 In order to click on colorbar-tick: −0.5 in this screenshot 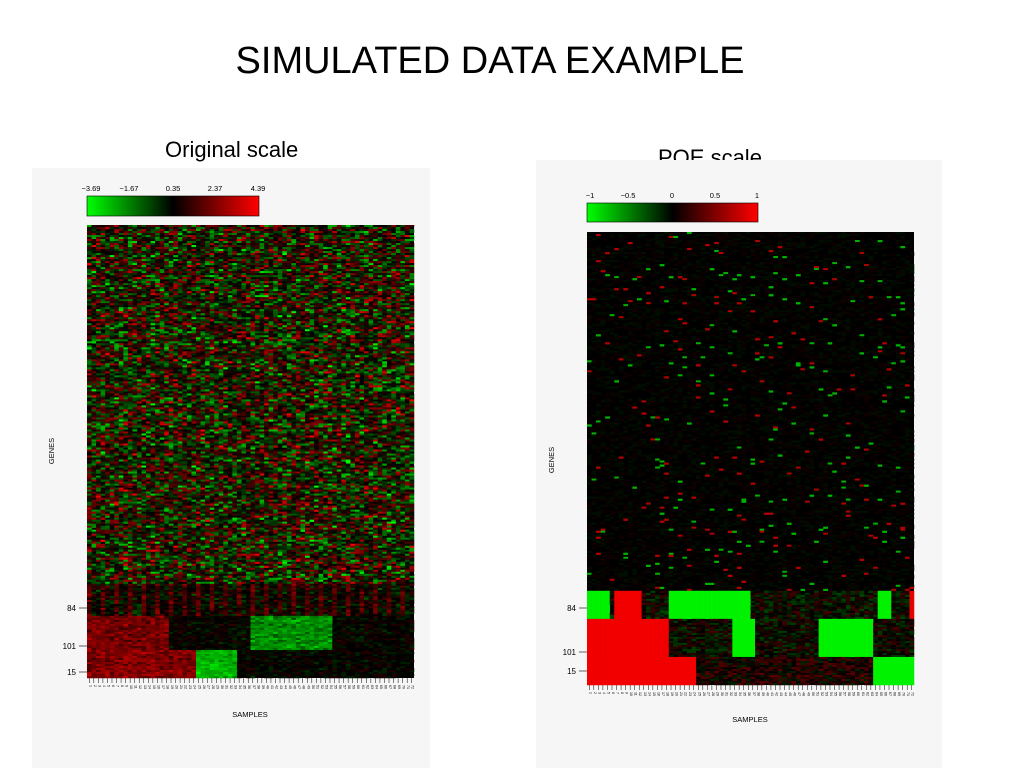, I will do `click(628, 195)`.